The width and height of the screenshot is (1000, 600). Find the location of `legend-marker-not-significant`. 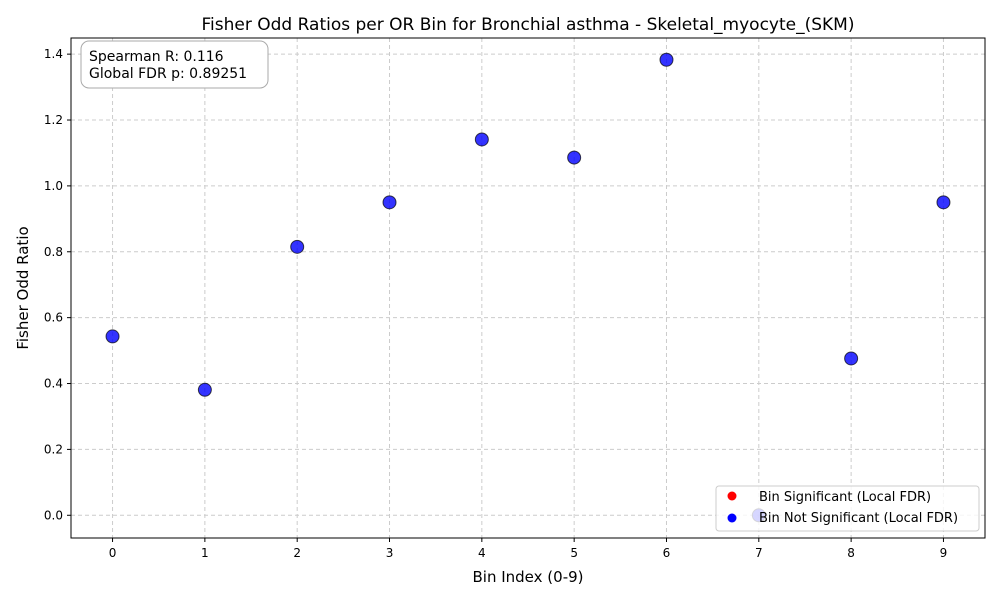

legend-marker-not-significant is located at coordinates (732, 518).